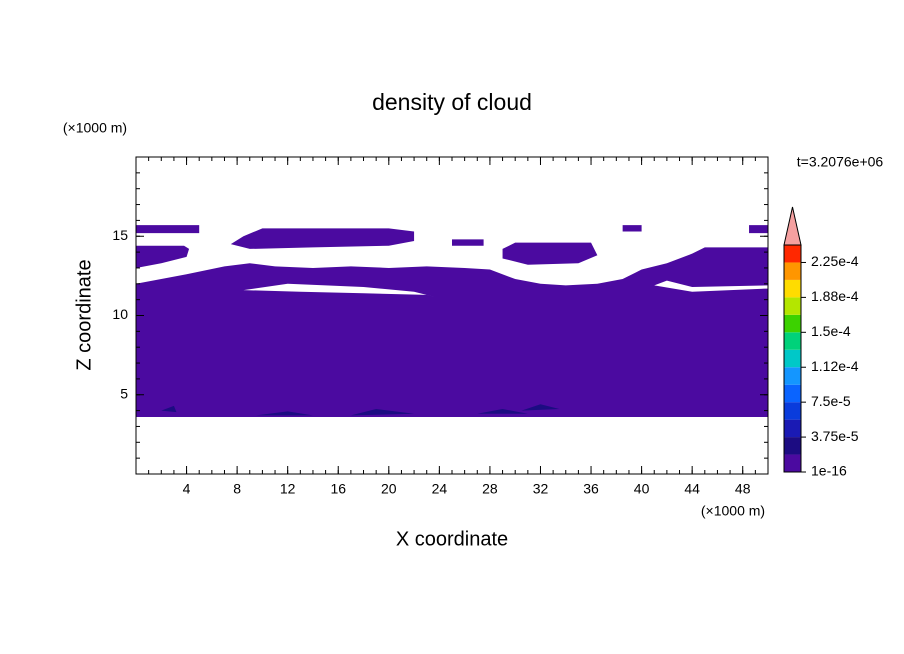 The width and height of the screenshot is (904, 654). What do you see at coordinates (642, 489) in the screenshot?
I see `x-tick-label: 40` at bounding box center [642, 489].